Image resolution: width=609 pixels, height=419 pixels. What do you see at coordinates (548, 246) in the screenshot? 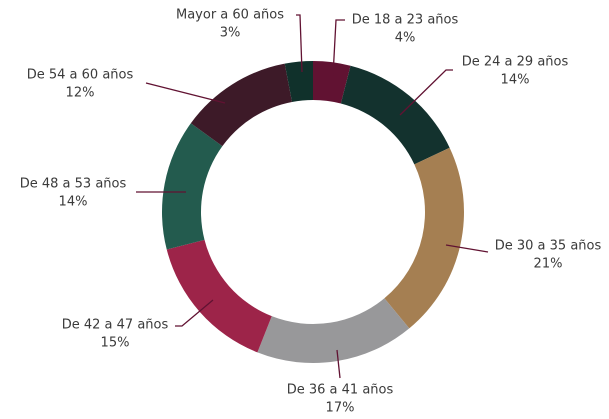
I see `category-label: De 30 a 35 años` at bounding box center [548, 246].